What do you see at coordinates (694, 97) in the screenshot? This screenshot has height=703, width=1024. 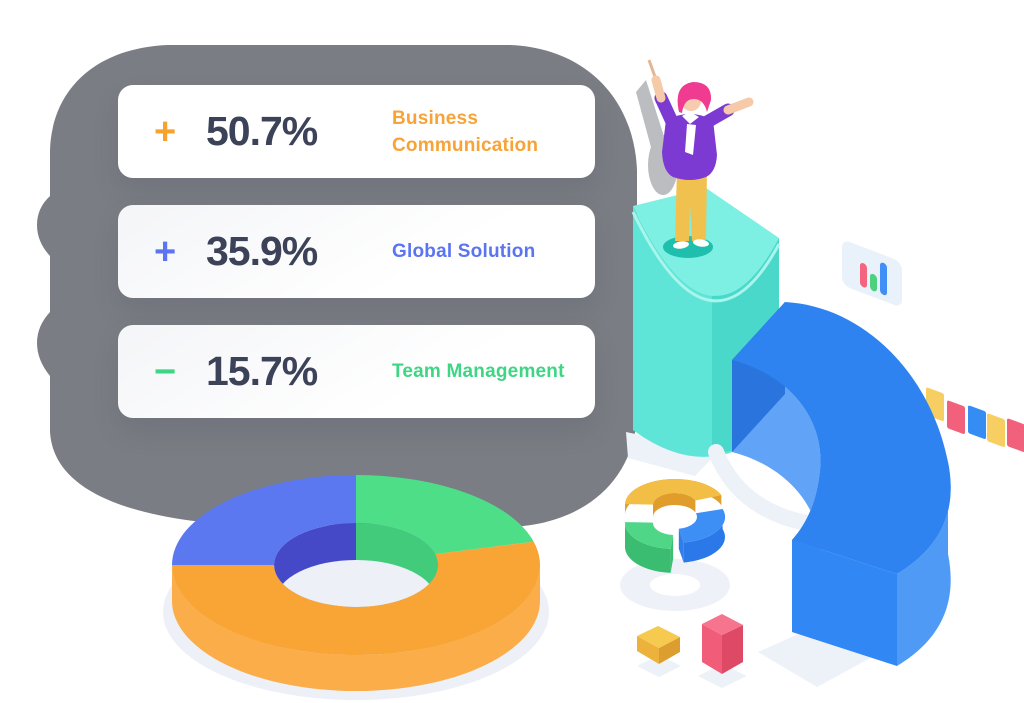 I see `person-hair` at bounding box center [694, 97].